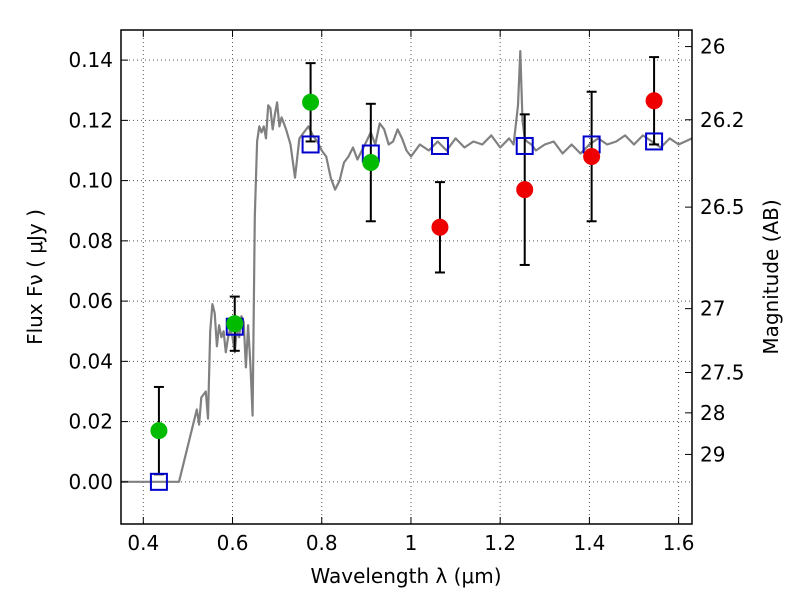  Describe the element at coordinates (90, 361) in the screenshot. I see `y-tick-label: 0.04` at that location.